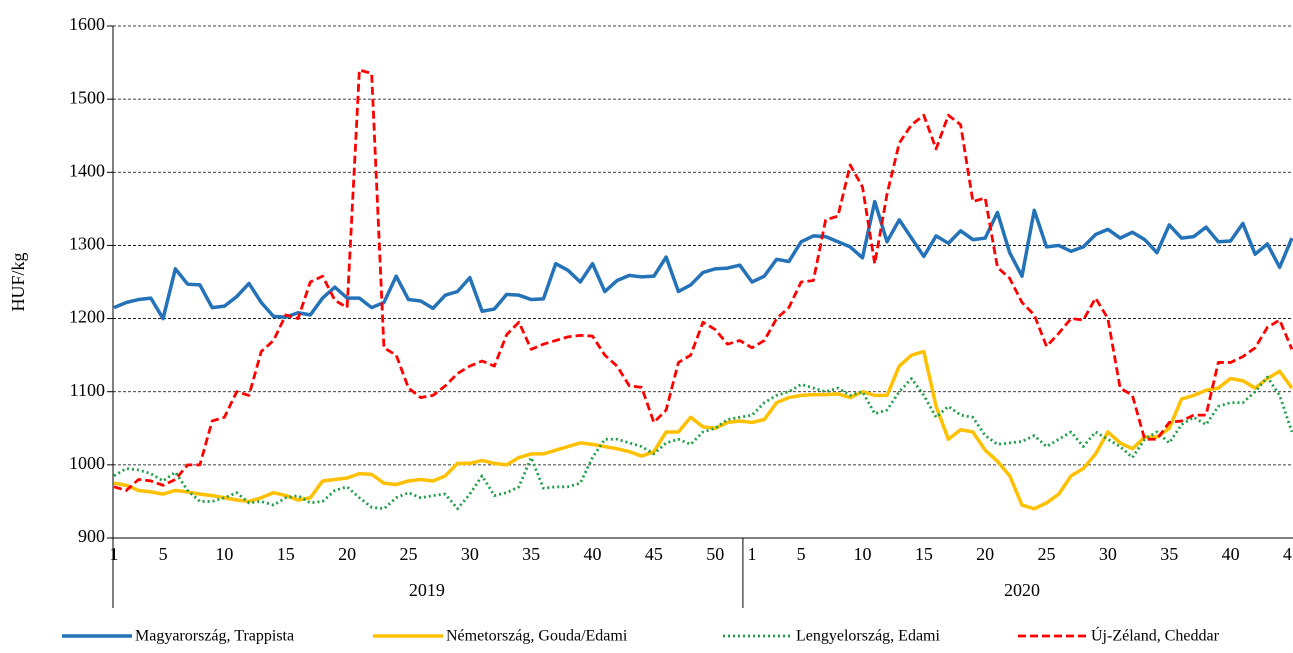 The width and height of the screenshot is (1293, 653). What do you see at coordinates (87, 244) in the screenshot?
I see `y-tick-label: 1300` at bounding box center [87, 244].